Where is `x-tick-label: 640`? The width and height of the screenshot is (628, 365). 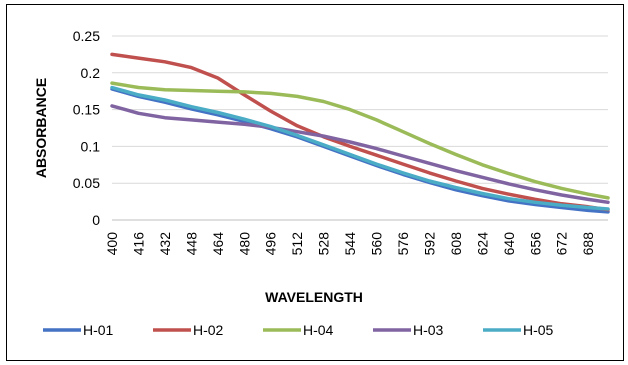
x-tick-label: 640 is located at coordinates (509, 244).